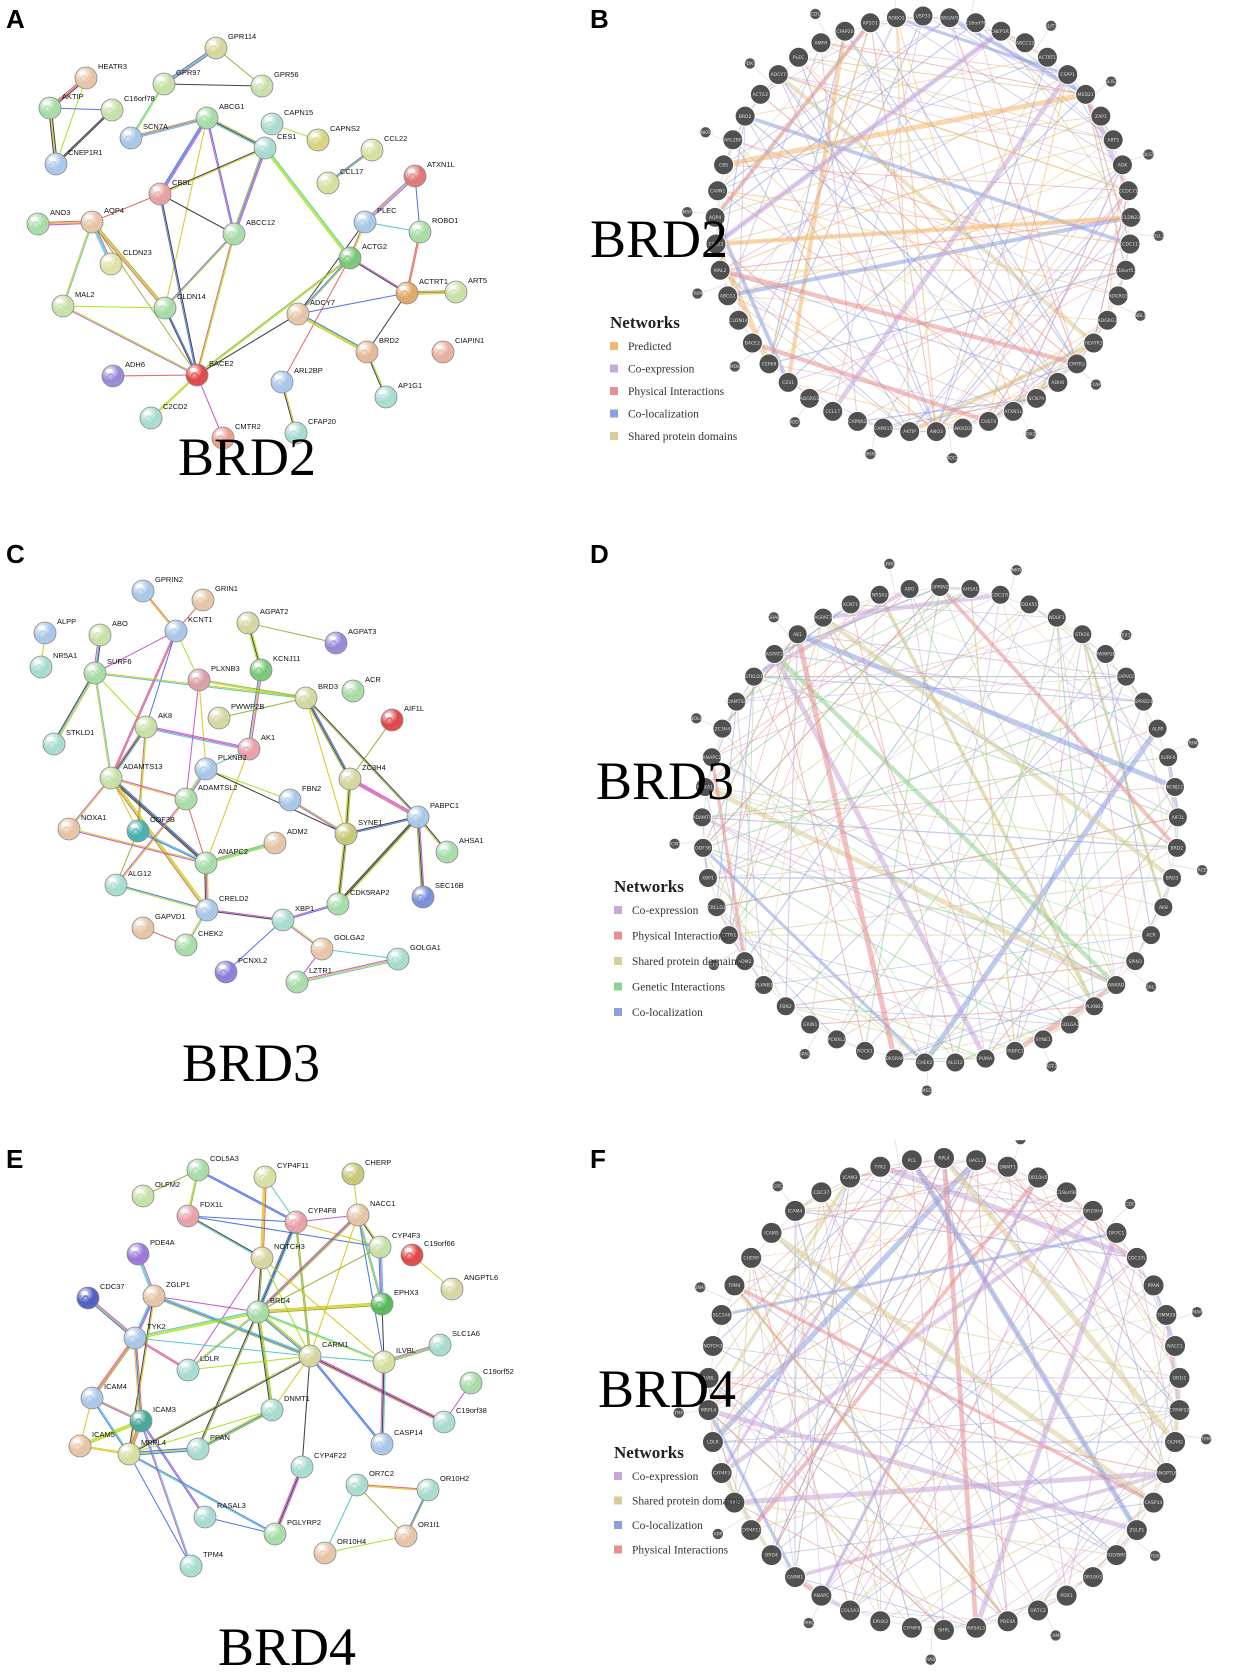 The width and height of the screenshot is (1251, 1678). What do you see at coordinates (708, 1377) in the screenshot?
I see `gene-node-ilvbl: ILVBL` at bounding box center [708, 1377].